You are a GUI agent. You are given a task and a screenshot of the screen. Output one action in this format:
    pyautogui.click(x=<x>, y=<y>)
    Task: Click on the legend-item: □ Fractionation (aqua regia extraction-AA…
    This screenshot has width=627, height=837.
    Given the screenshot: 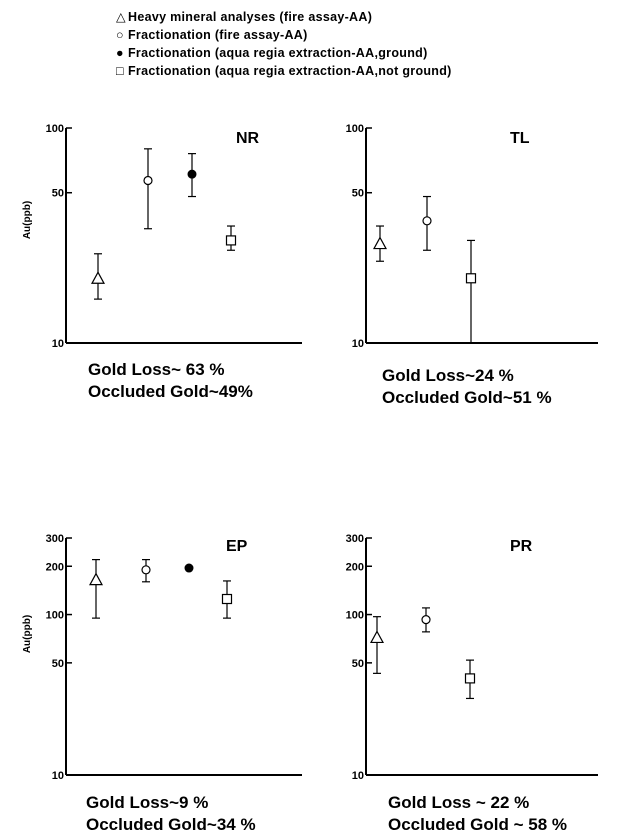 What is the action you would take?
    pyautogui.click(x=284, y=71)
    